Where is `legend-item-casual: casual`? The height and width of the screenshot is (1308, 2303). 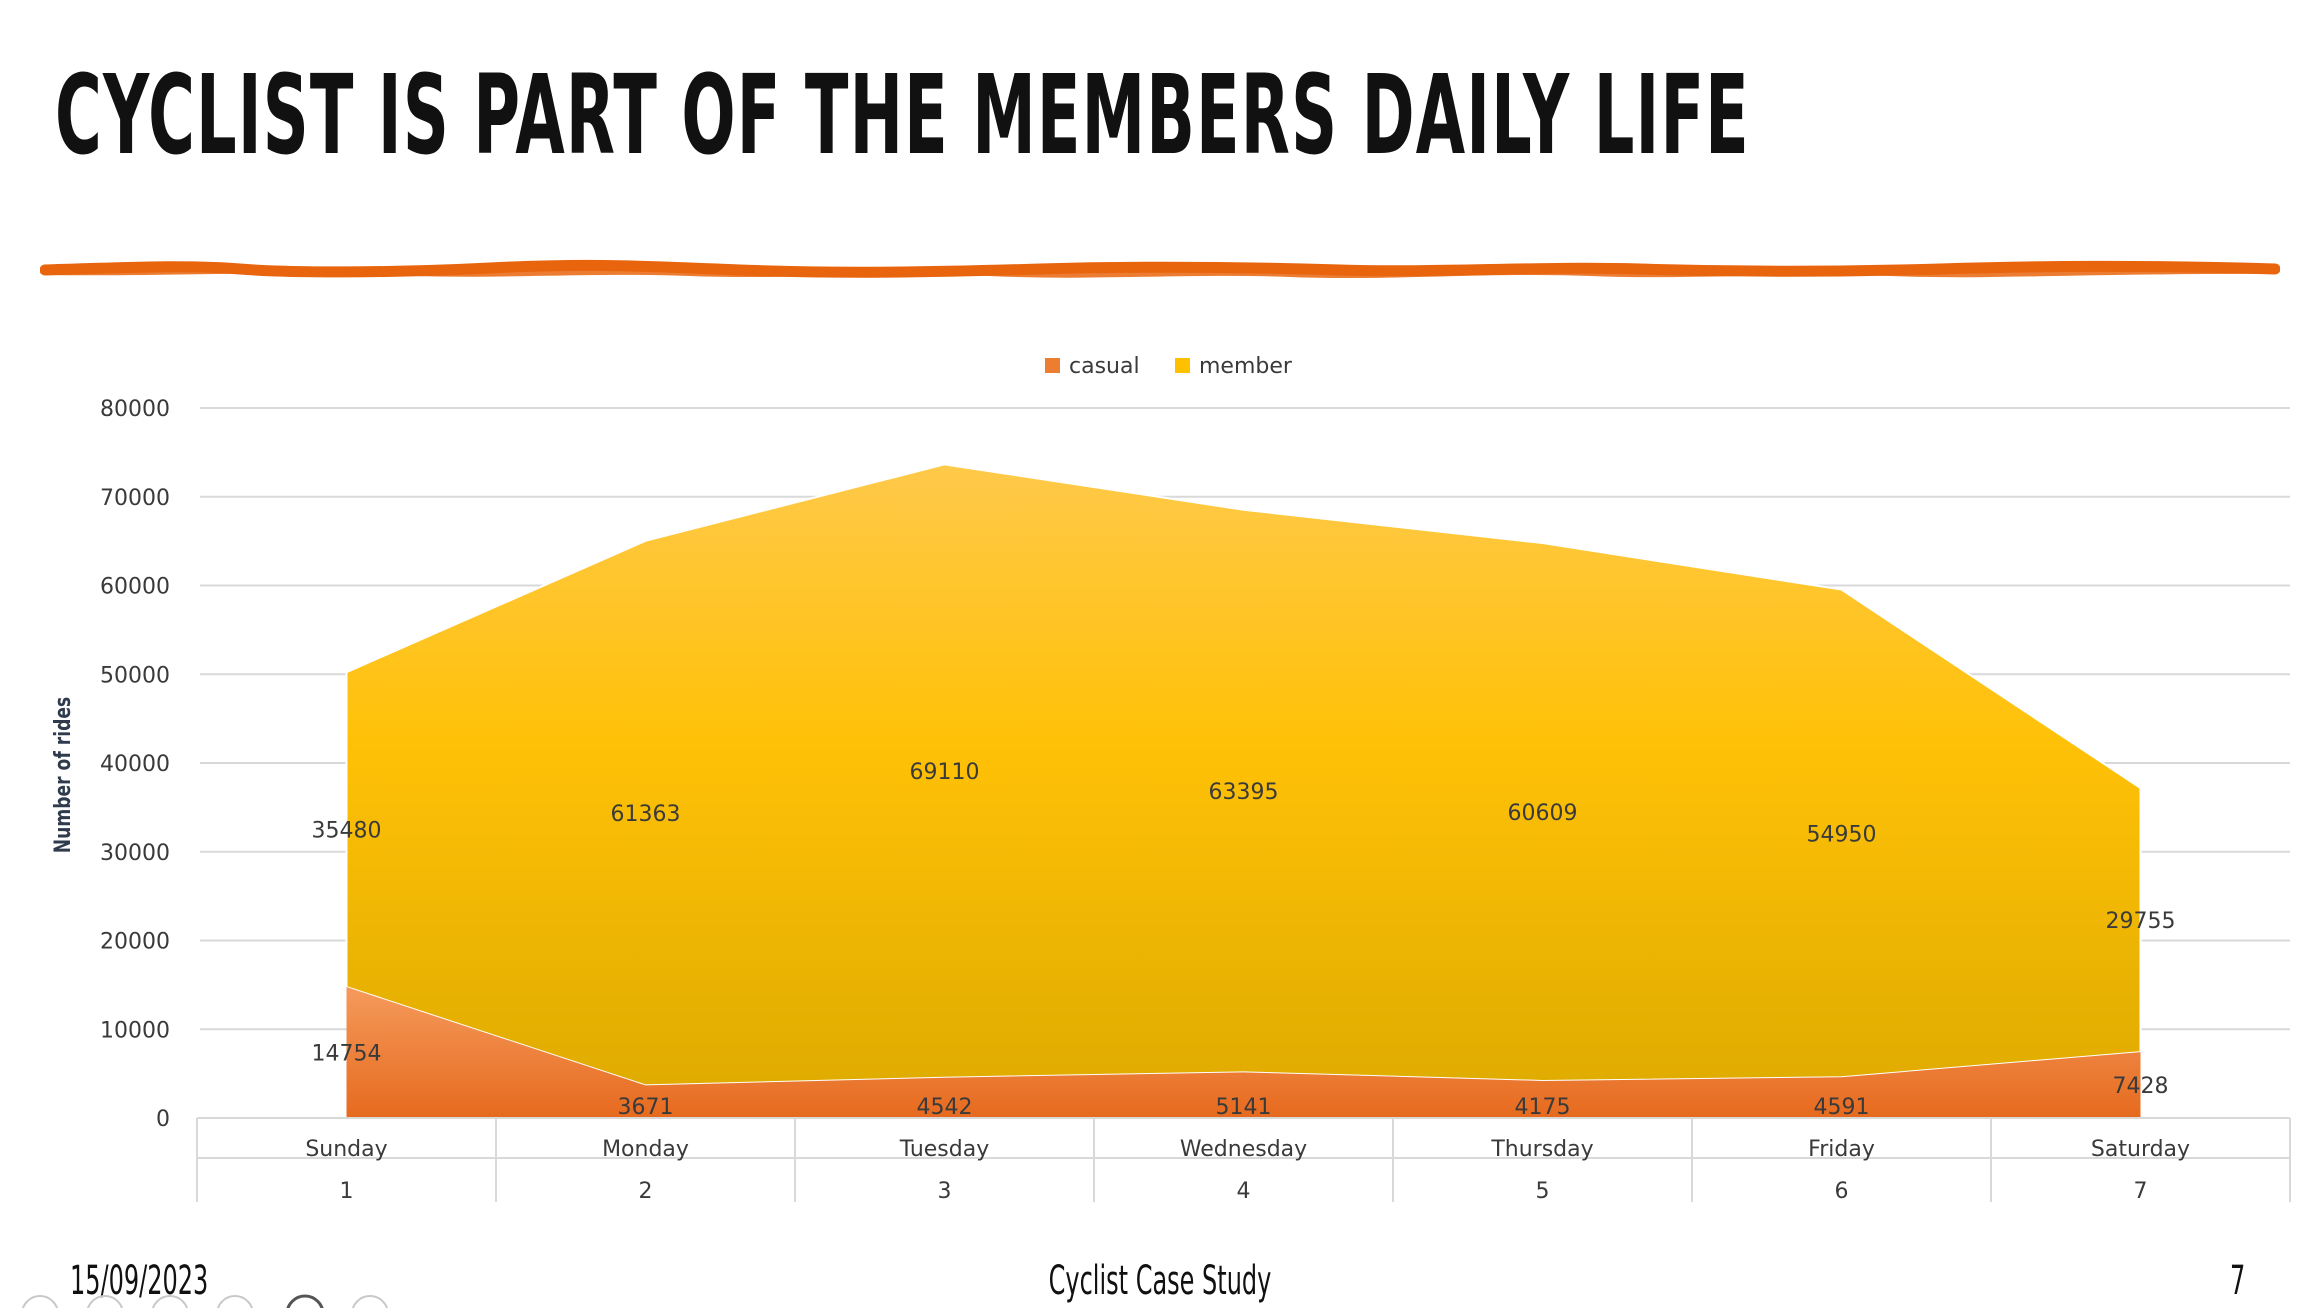
legend-item-casual: casual is located at coordinates (1092, 366).